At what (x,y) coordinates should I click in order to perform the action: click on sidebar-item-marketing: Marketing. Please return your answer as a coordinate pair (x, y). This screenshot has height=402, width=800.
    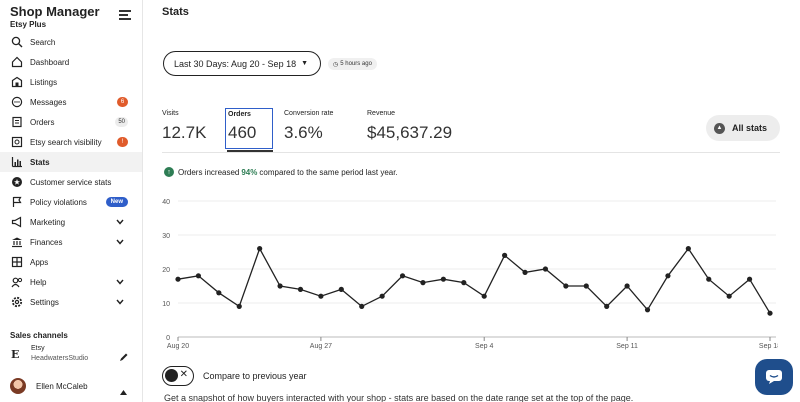
    Looking at the image, I should click on (71, 222).